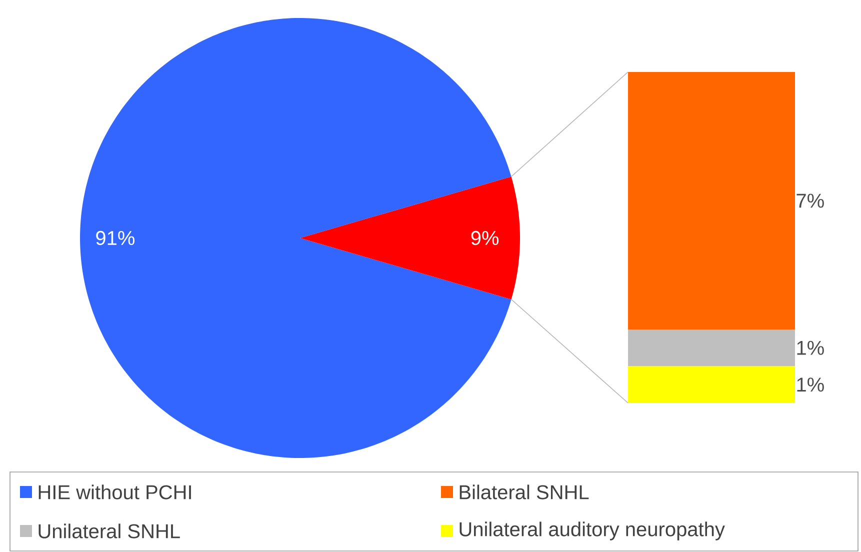 The image size is (861, 552). What do you see at coordinates (114, 492) in the screenshot?
I see `legend-label: HIE without PCHI` at bounding box center [114, 492].